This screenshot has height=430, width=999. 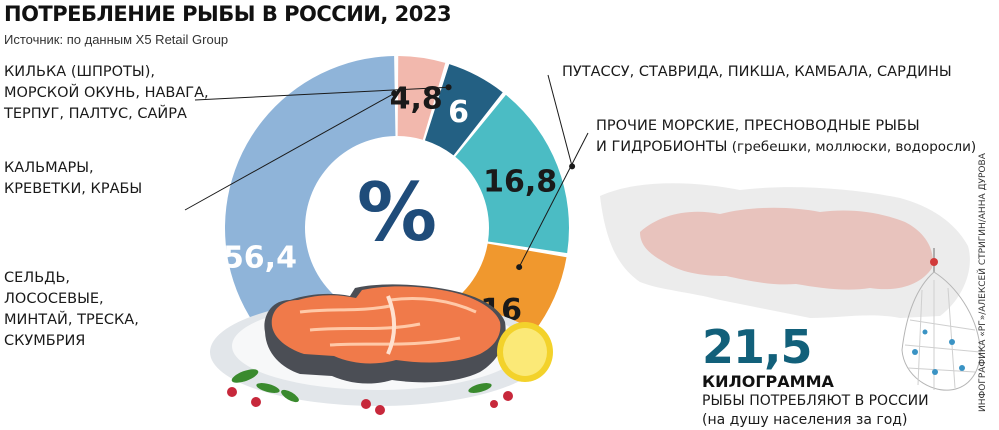 What do you see at coordinates (805, 420) in the screenshot?
I see `stat-caption-line: (на душу населения за год)` at bounding box center [805, 420].